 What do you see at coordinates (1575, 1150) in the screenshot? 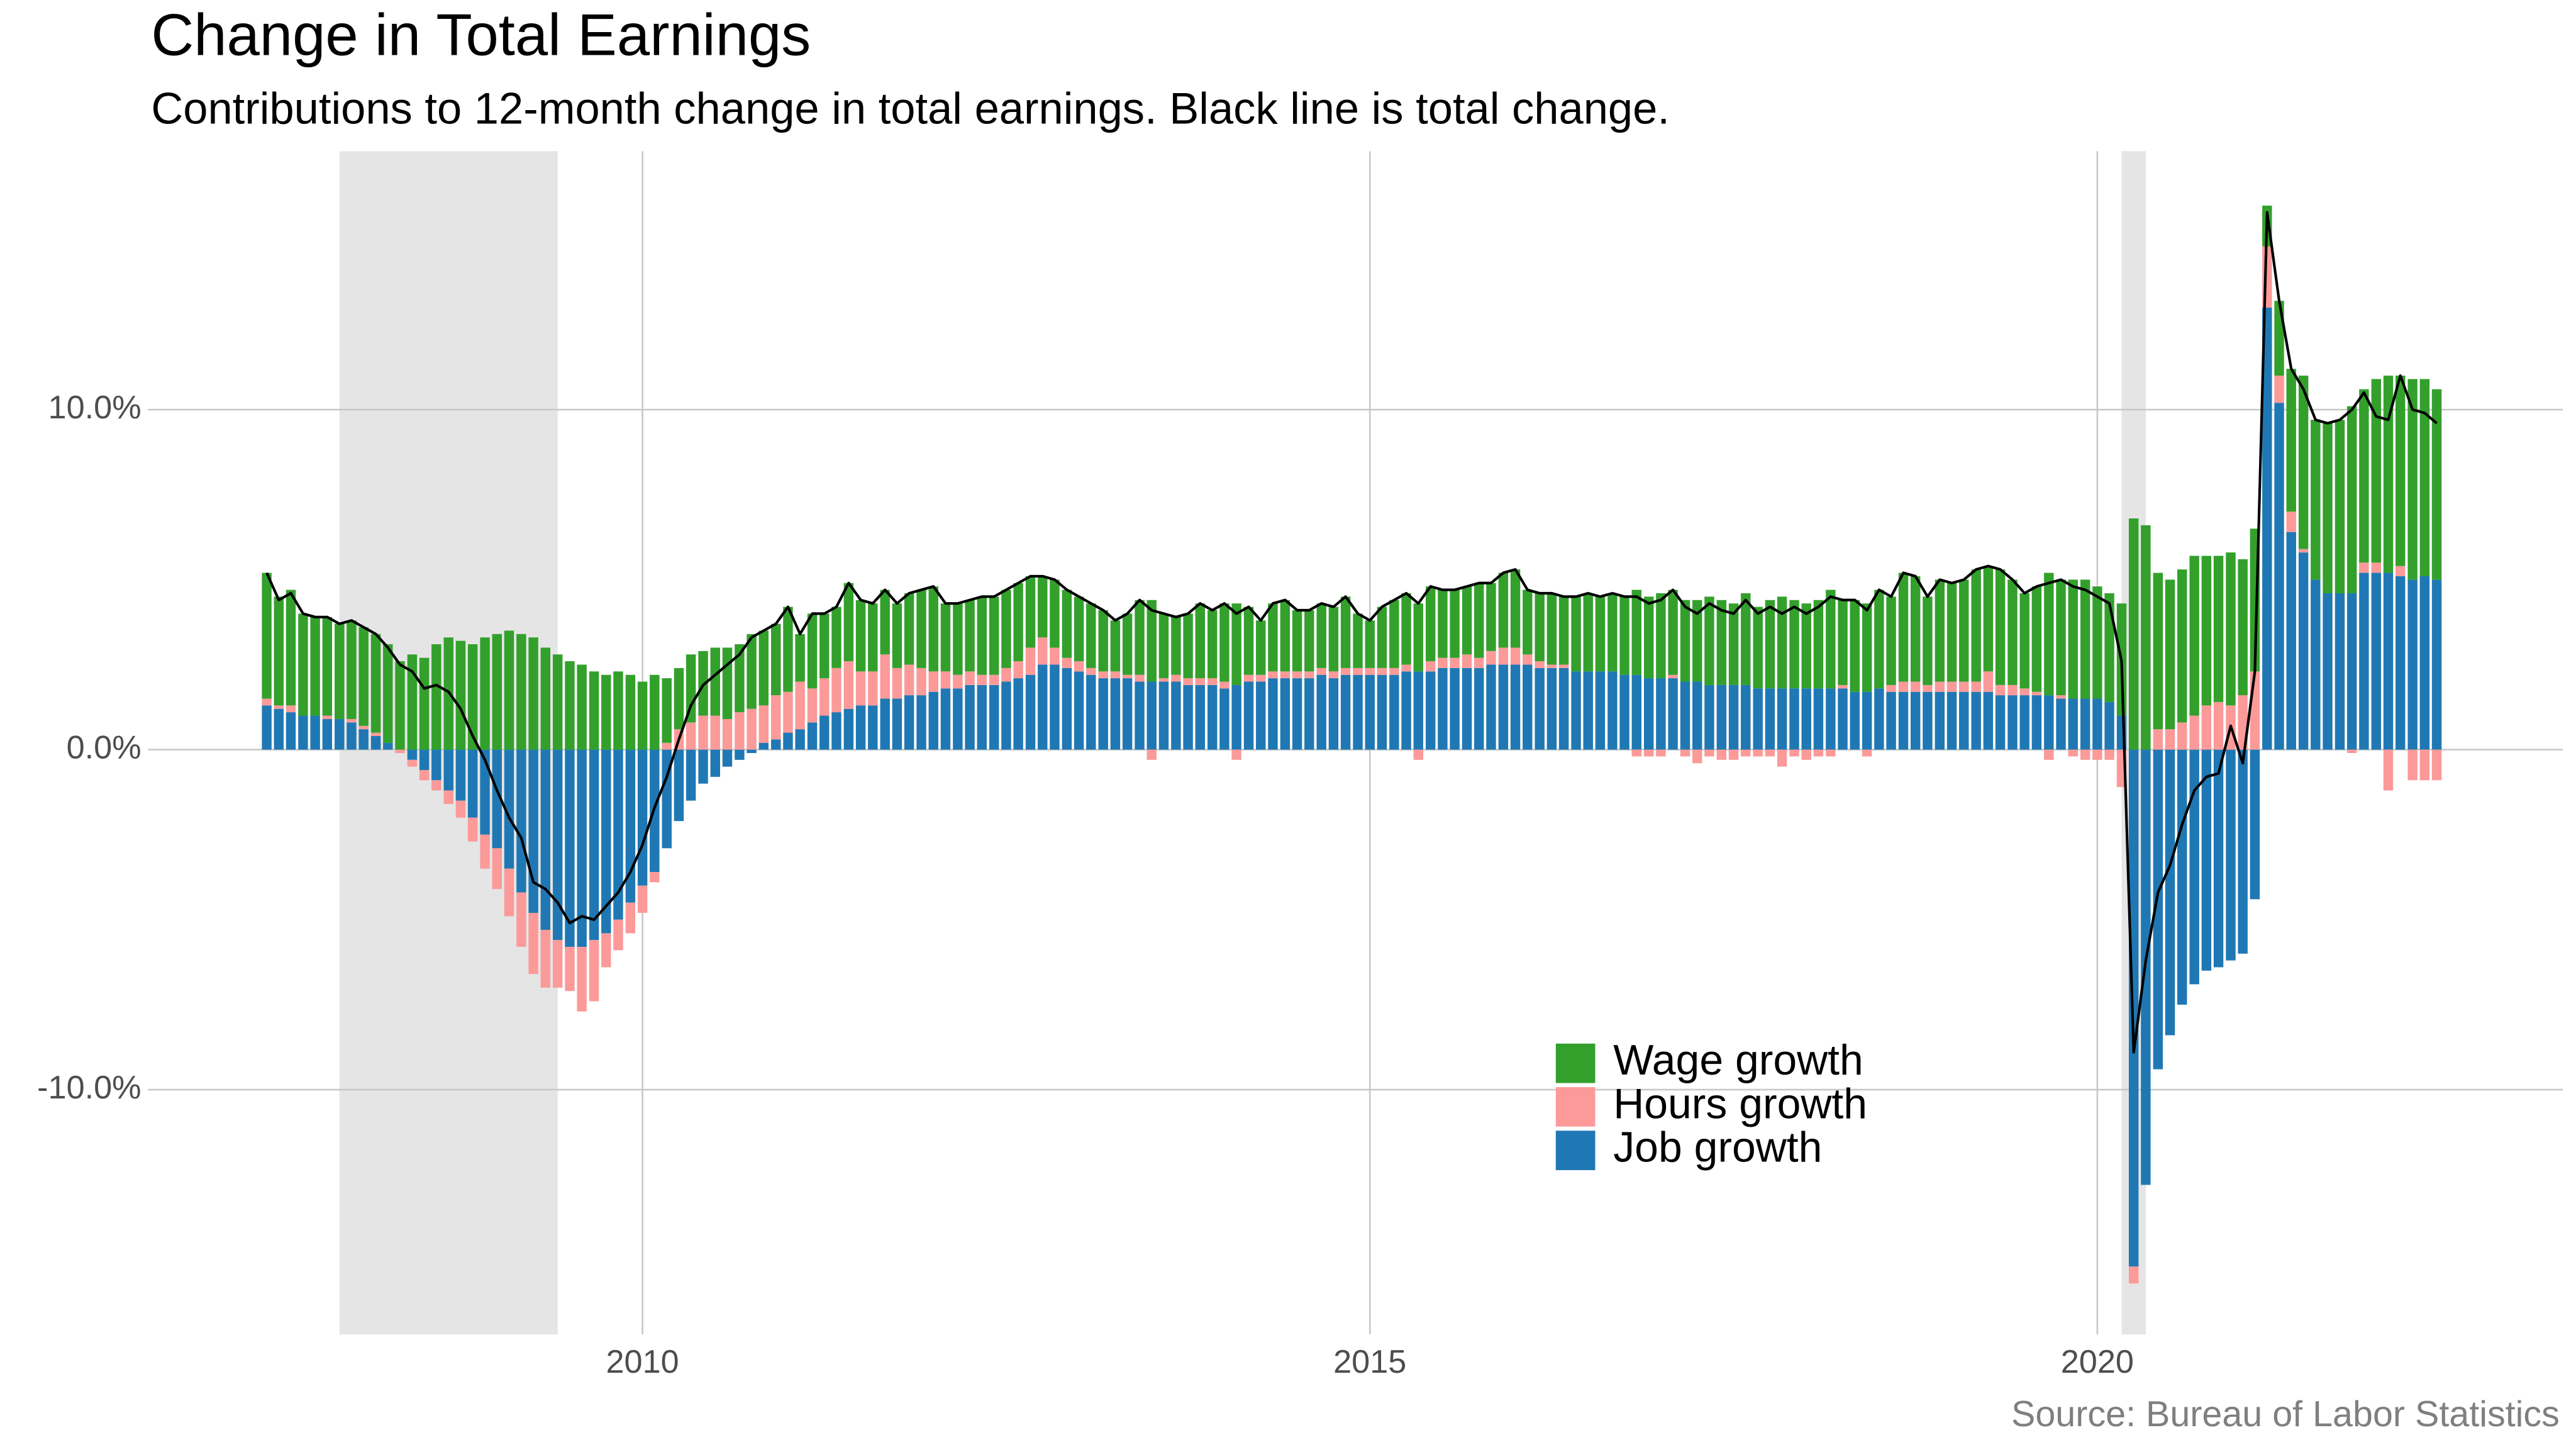
I see `legend-key` at bounding box center [1575, 1150].